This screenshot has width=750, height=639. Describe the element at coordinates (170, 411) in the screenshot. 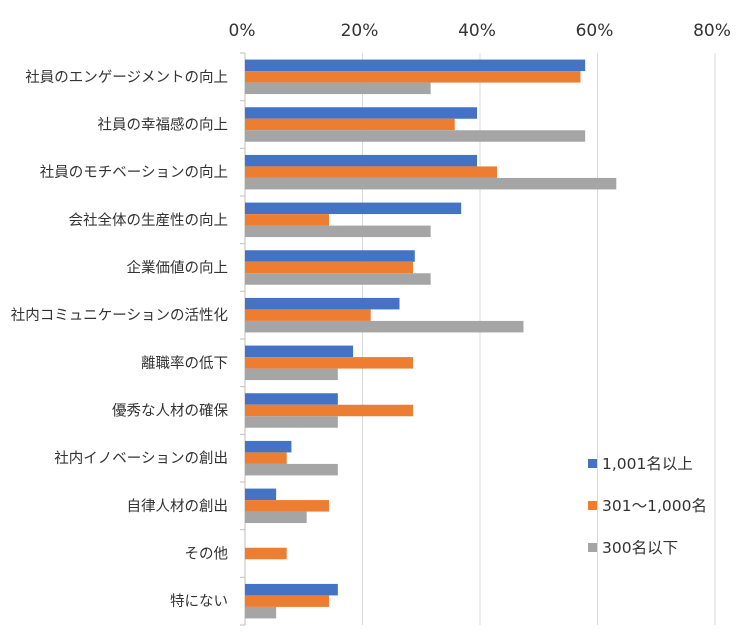

I see `category-label: 優秀な人材の確保` at that location.